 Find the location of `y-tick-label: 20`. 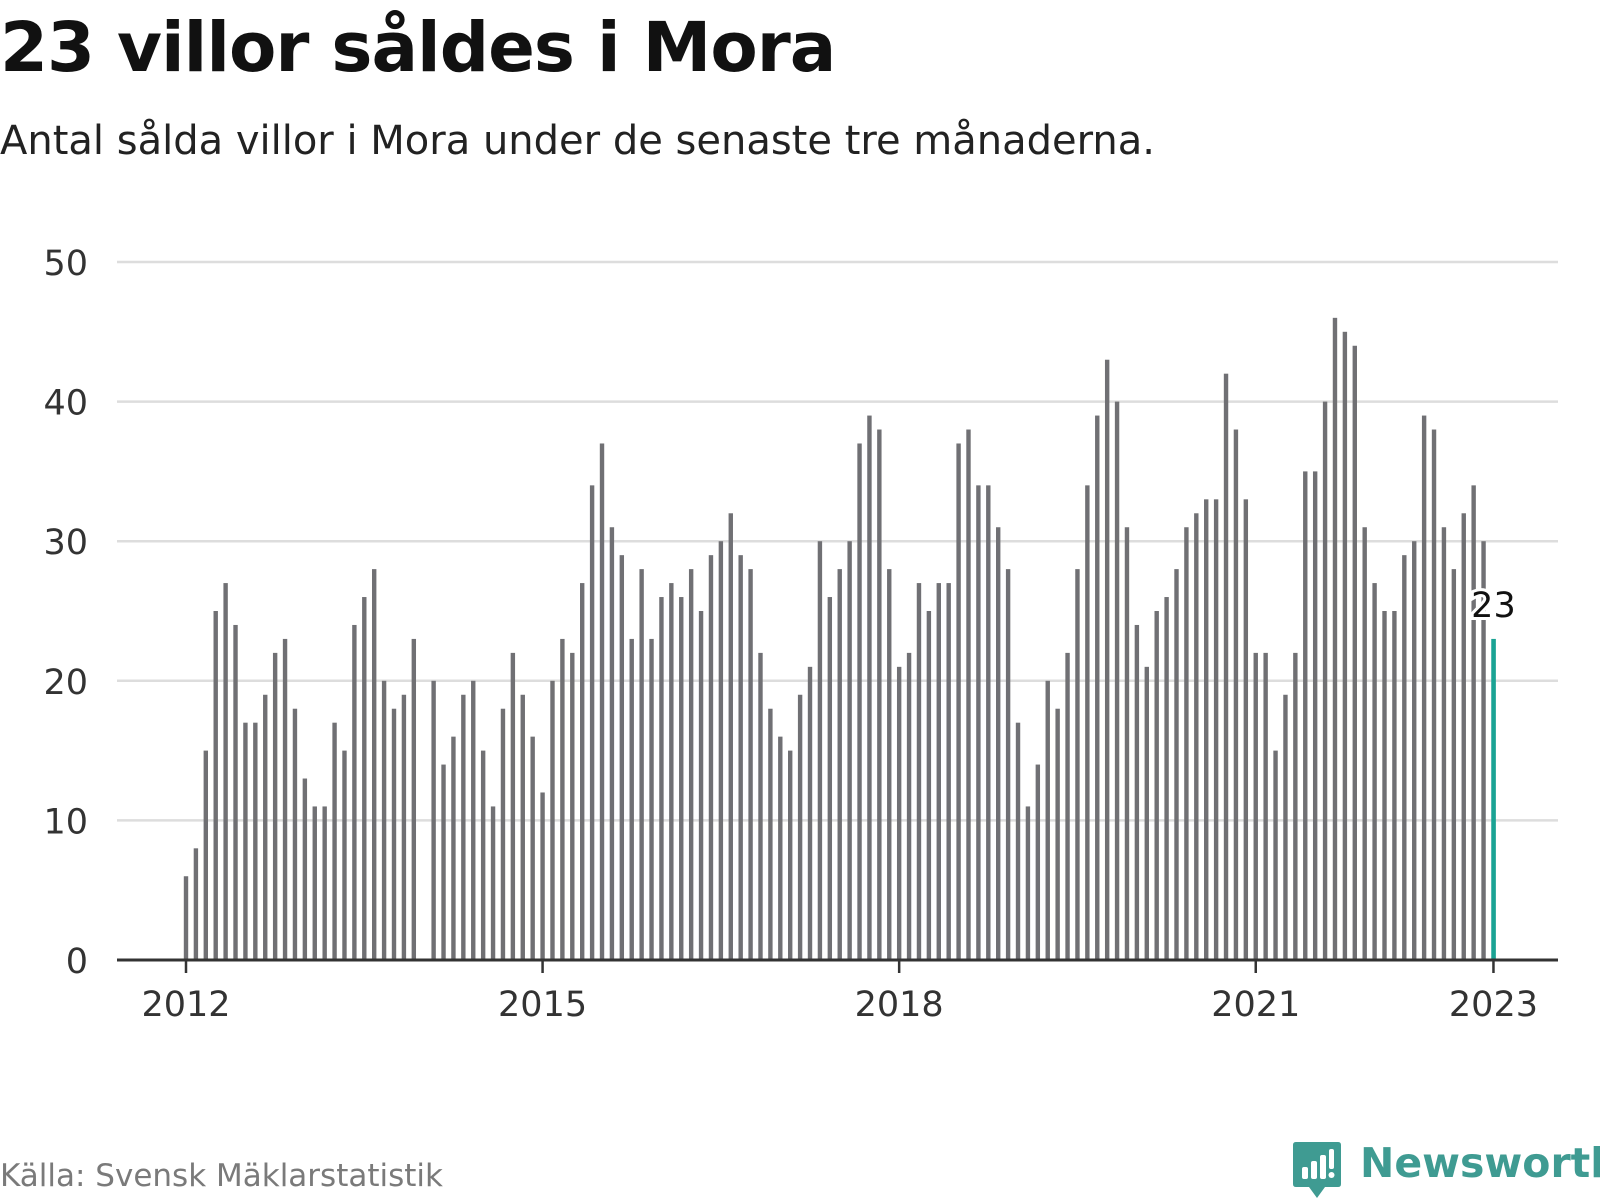

y-tick-label: 20 is located at coordinates (65, 683).